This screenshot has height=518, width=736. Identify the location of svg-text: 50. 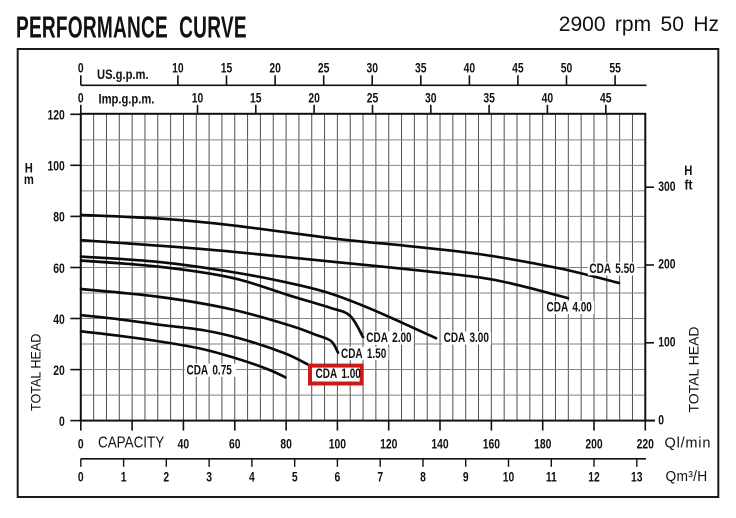
(567, 68).